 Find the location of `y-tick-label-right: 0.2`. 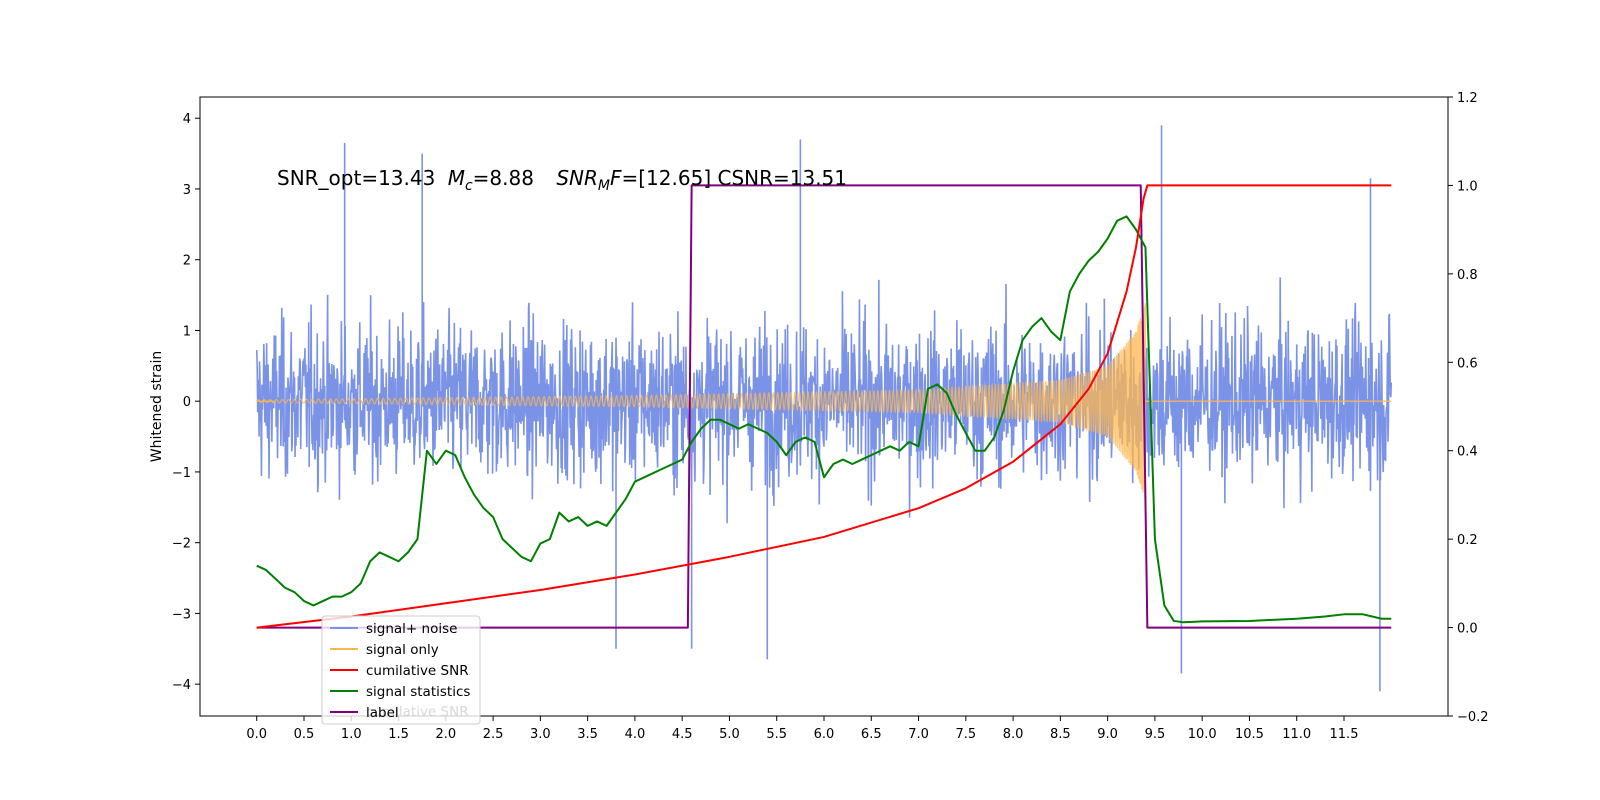

y-tick-label-right: 0.2 is located at coordinates (1467, 540).